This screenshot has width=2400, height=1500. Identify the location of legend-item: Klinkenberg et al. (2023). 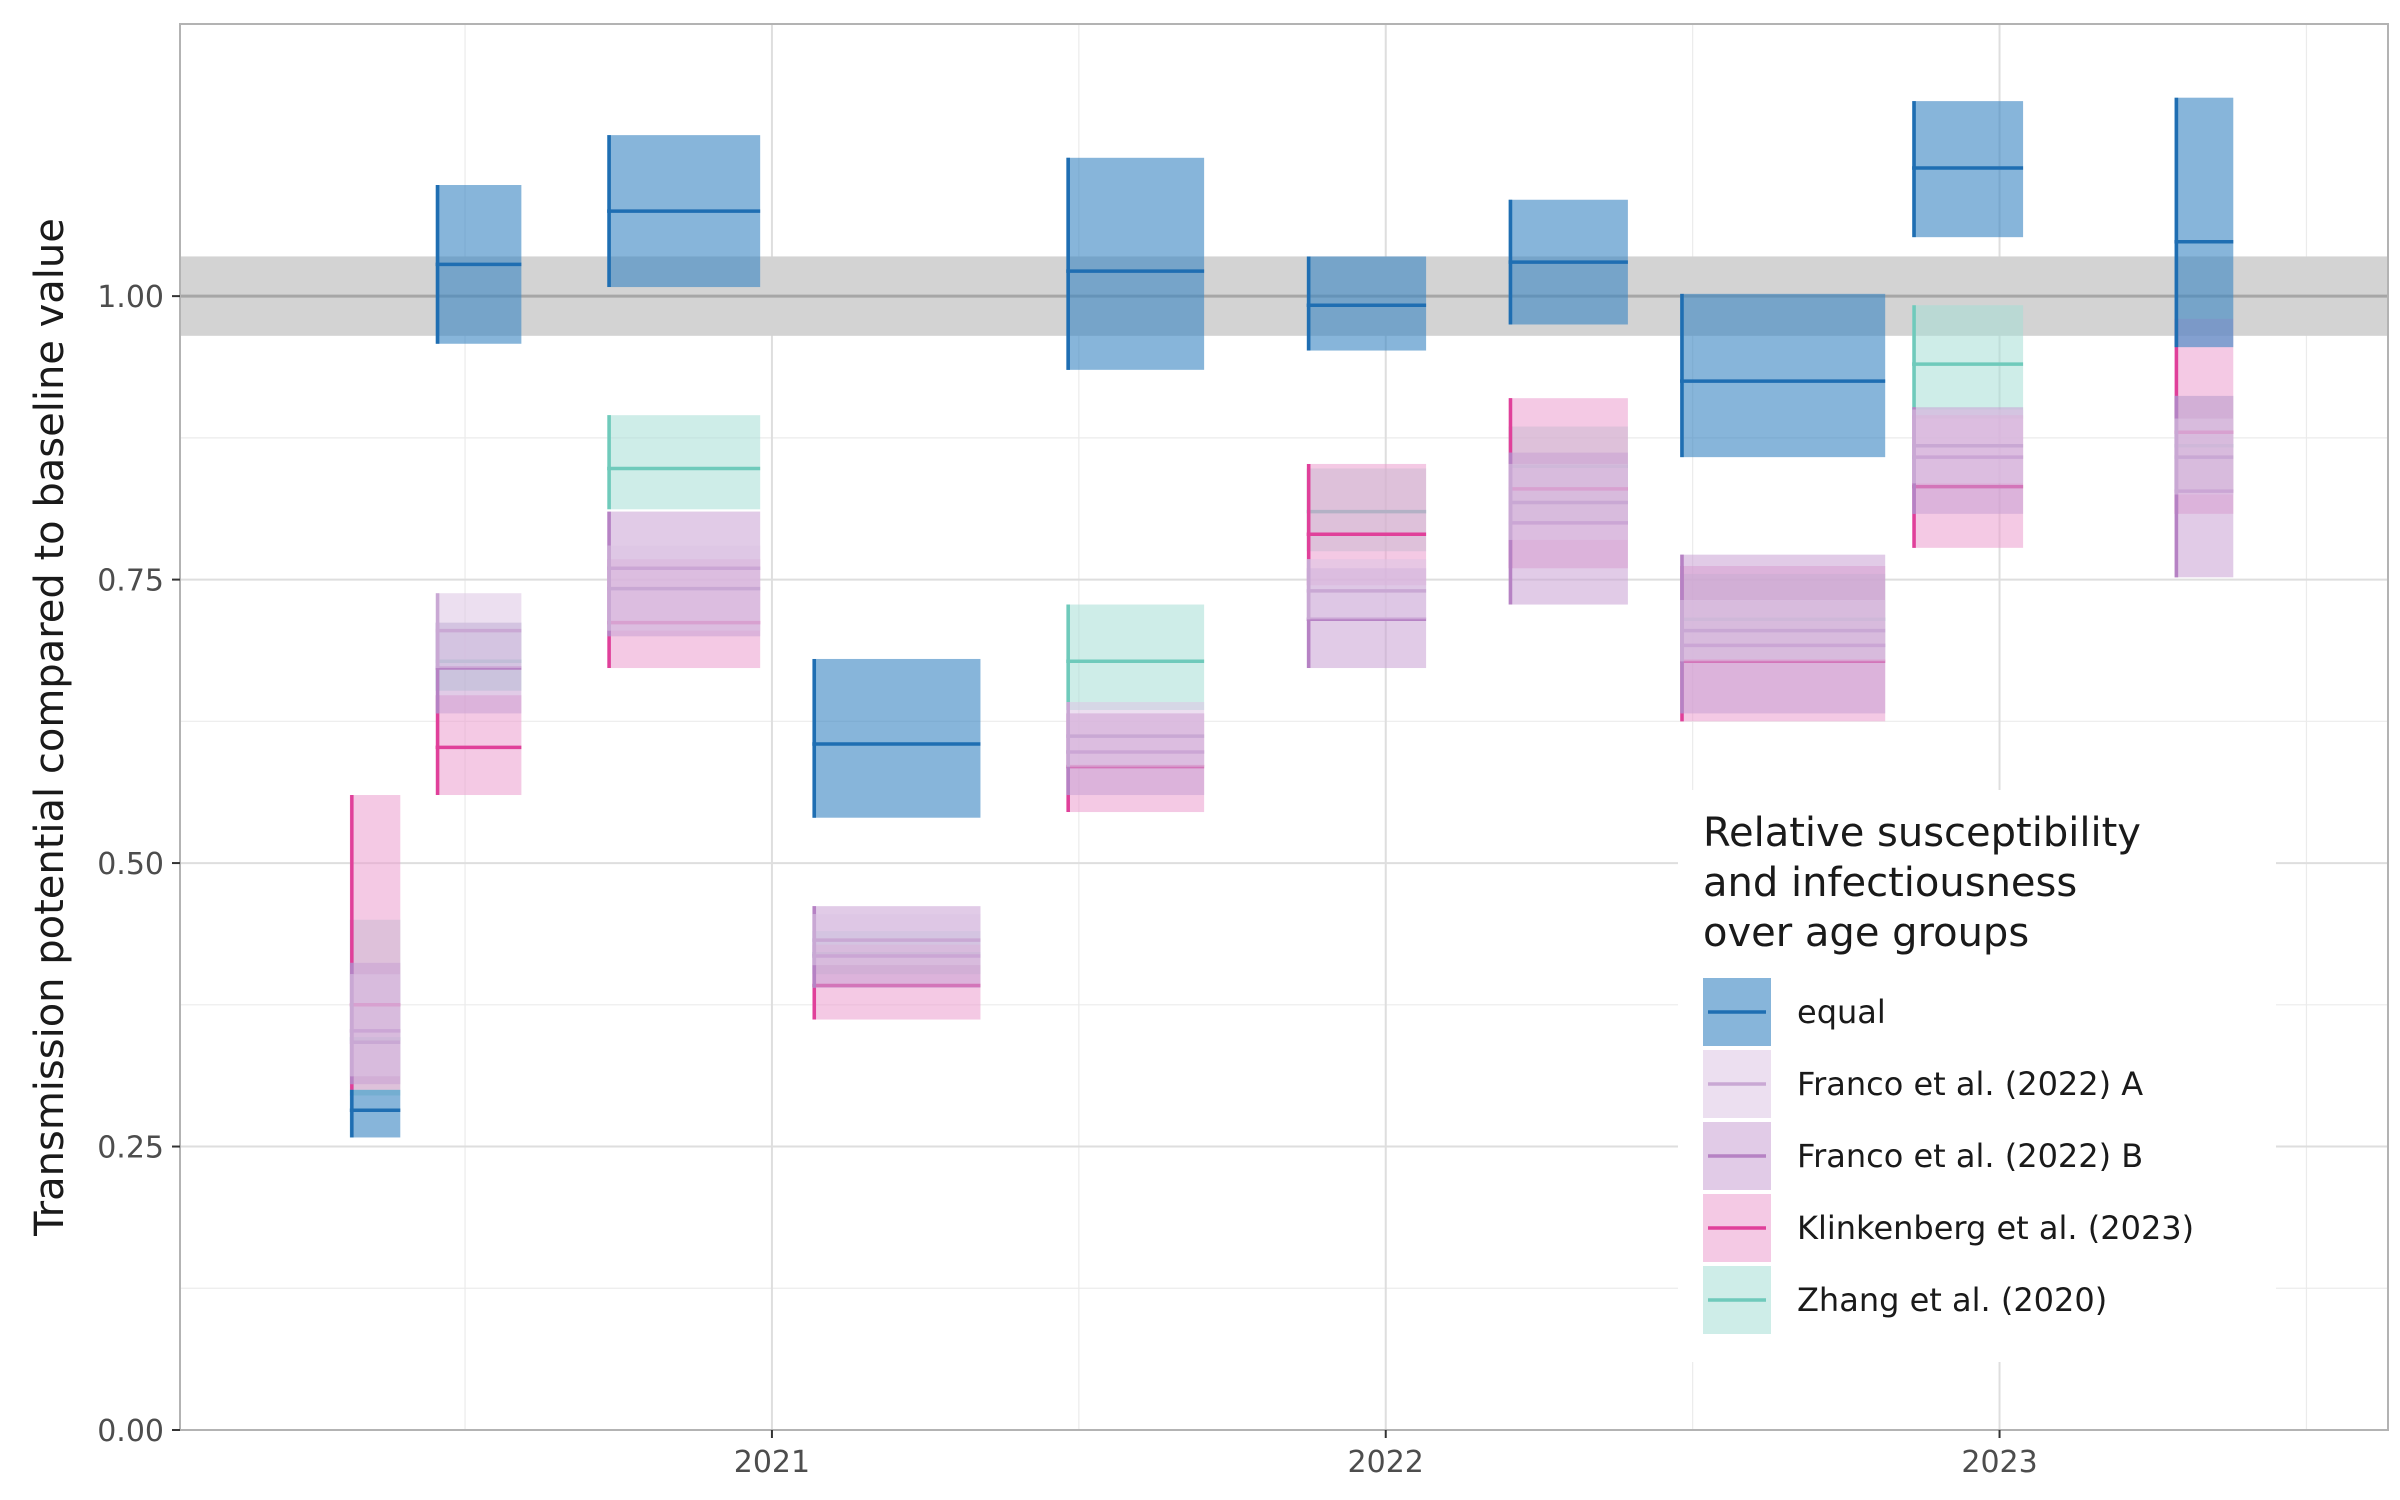
(1948, 1228).